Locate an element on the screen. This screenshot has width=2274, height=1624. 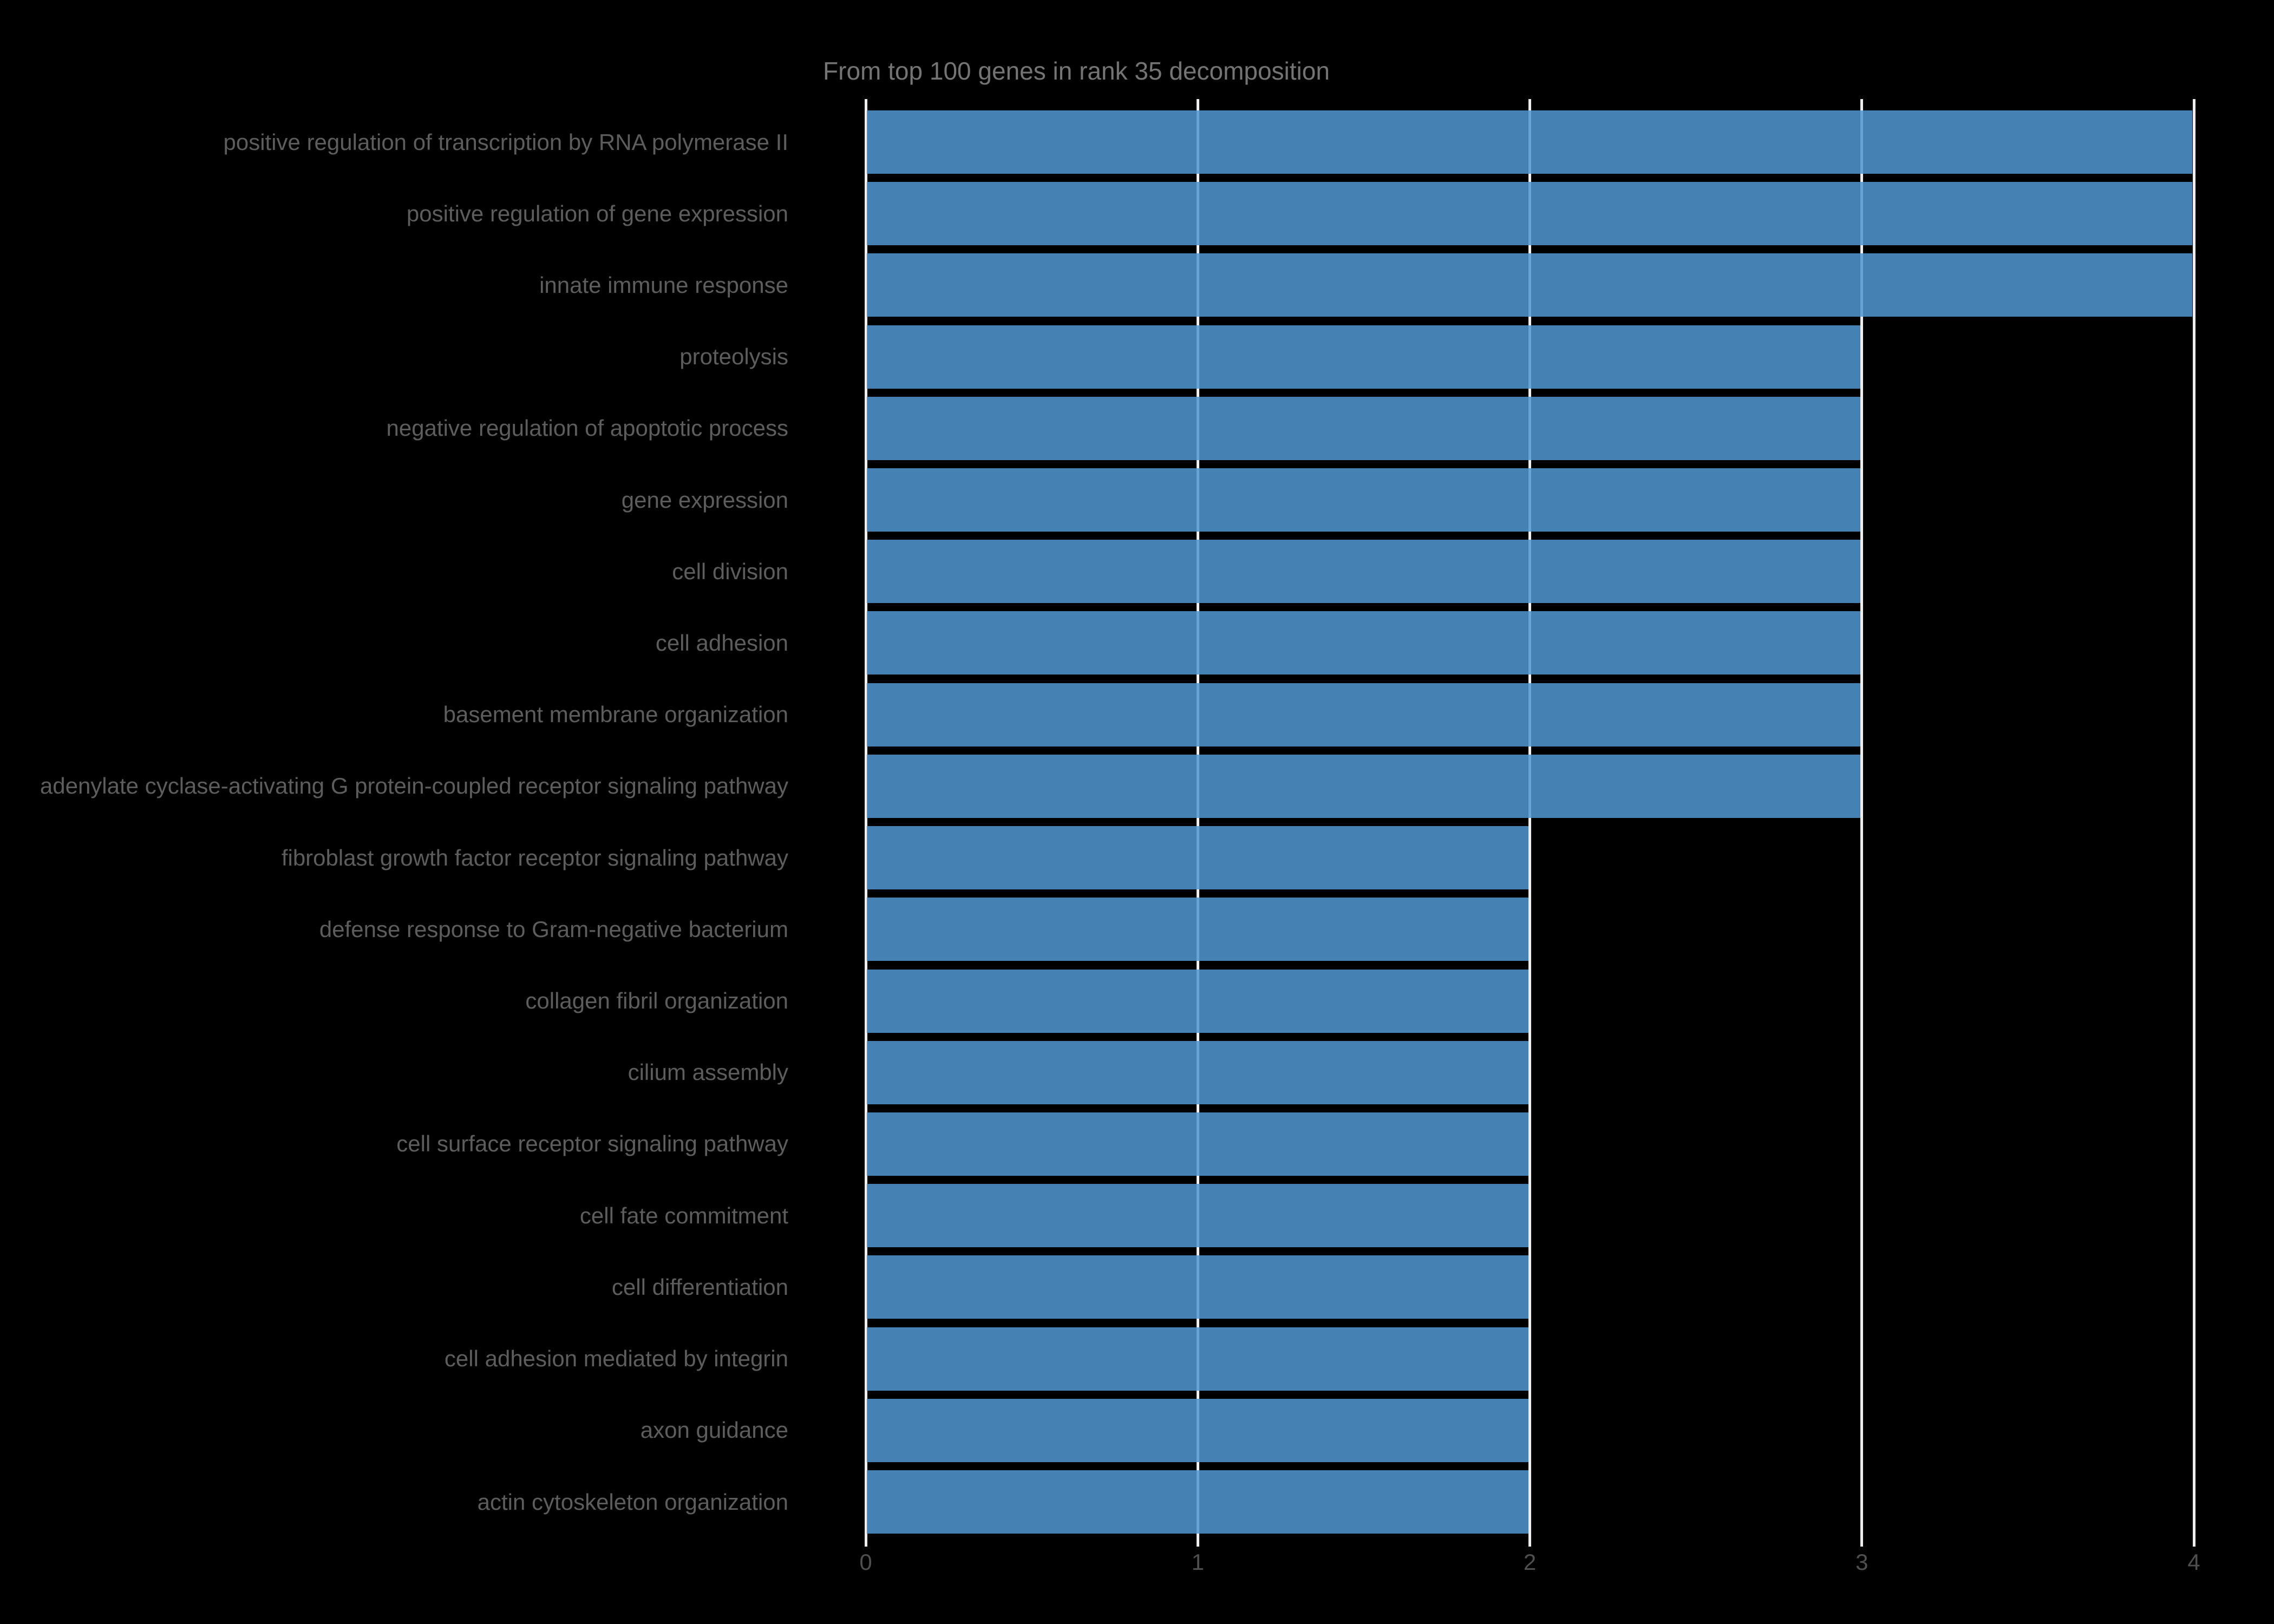
x-tick-label: 3 is located at coordinates (1862, 1562).